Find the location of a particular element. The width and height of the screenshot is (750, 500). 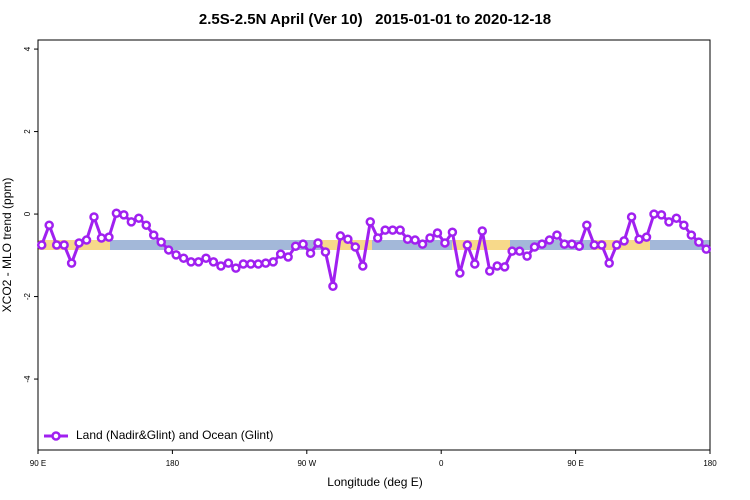

x-tick-label: 90 W is located at coordinates (306, 463).